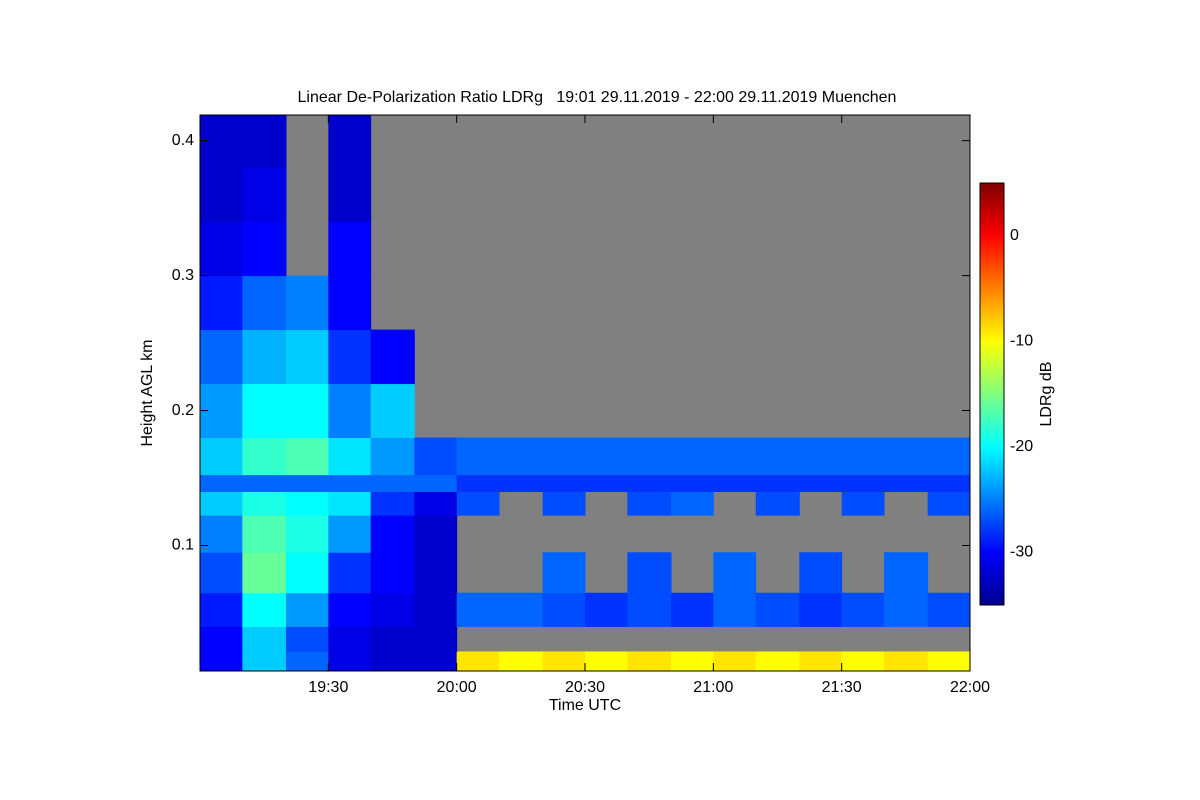  I want to click on colorbar-tick-label: -20, so click(1021, 446).